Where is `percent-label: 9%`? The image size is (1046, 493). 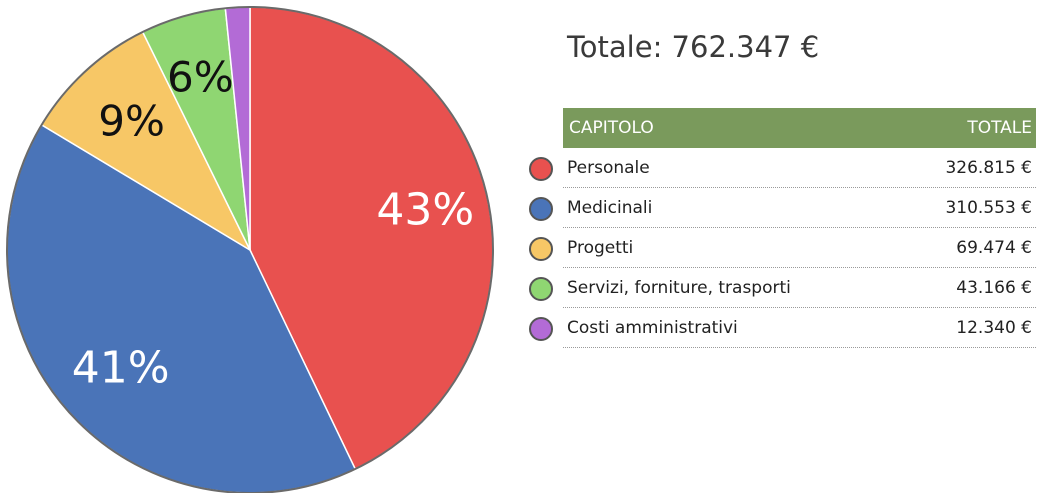 percent-label: 9% is located at coordinates (131, 121).